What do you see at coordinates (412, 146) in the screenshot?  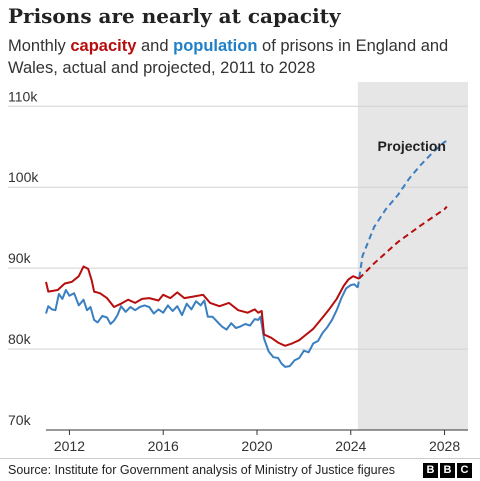 I see `projection-label: Projection` at bounding box center [412, 146].